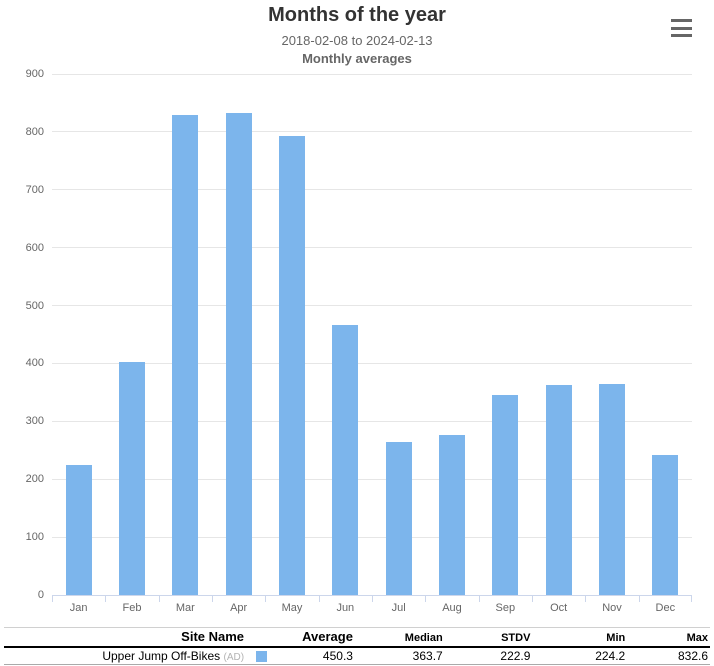  Describe the element at coordinates (34, 305) in the screenshot. I see `y-axis-label: 500` at that location.